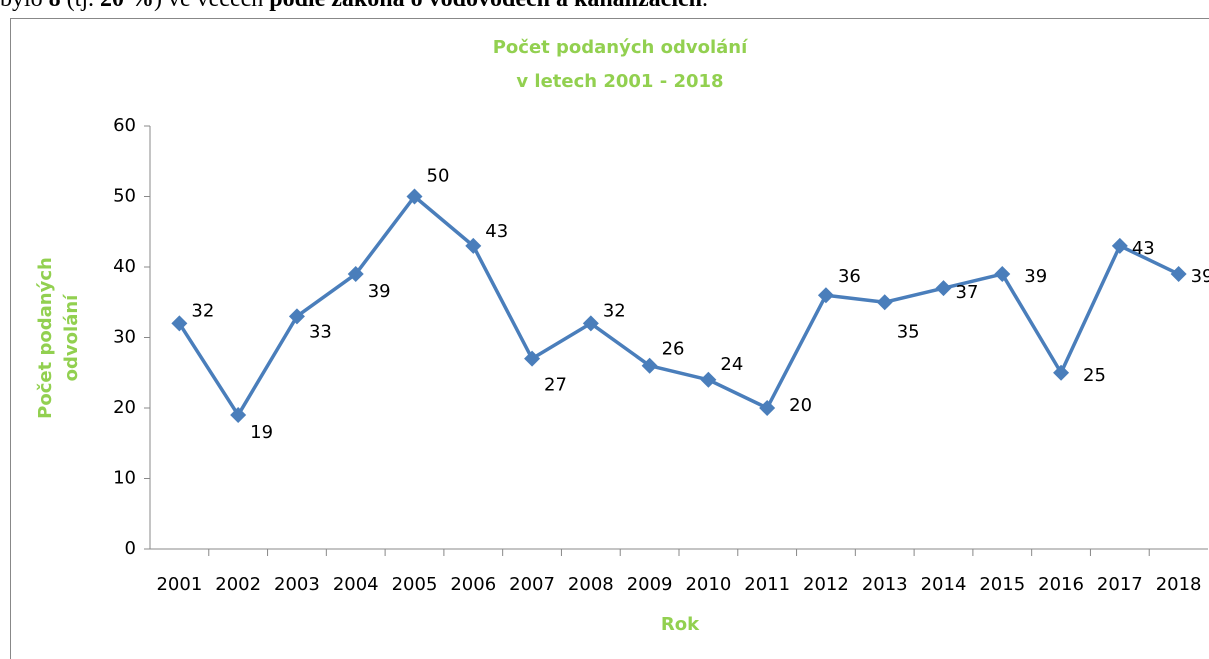  Describe the element at coordinates (485, 6) in the screenshot. I see `text-segment: podle zákona o vodovodech a kanalizacích` at that location.